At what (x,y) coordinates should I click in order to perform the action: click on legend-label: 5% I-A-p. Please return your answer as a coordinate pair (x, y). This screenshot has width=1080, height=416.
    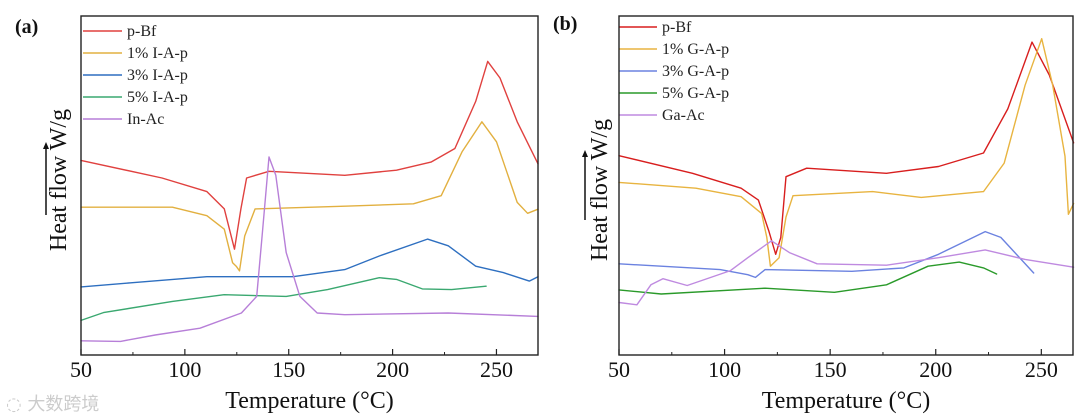
    Looking at the image, I should click on (157, 97).